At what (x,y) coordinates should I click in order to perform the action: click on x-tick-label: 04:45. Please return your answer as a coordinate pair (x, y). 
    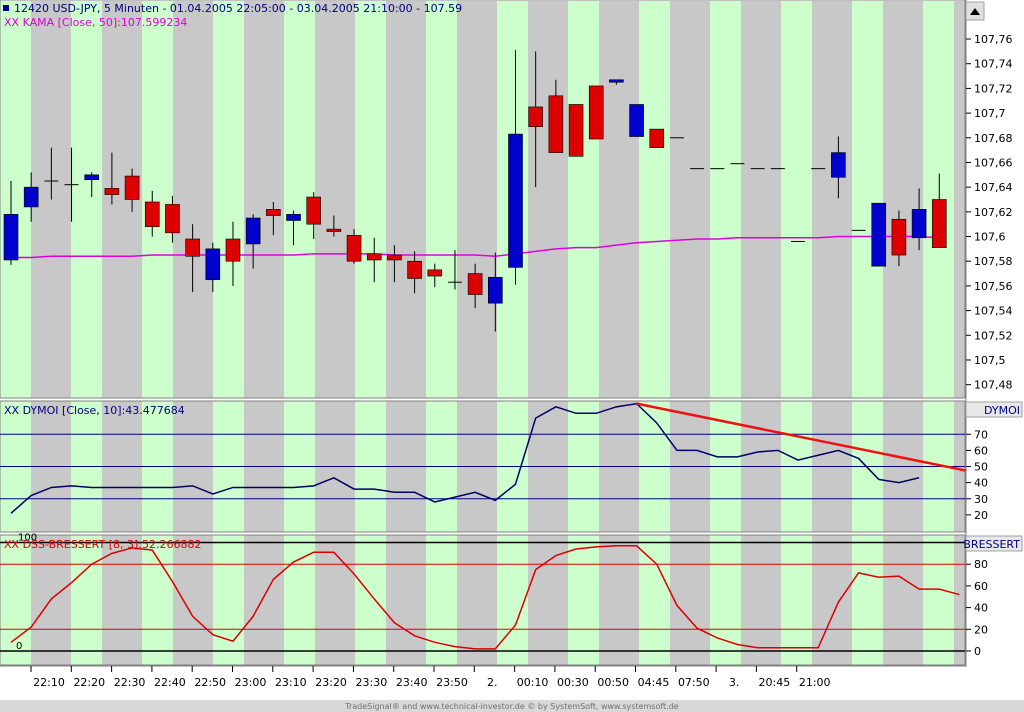
    Looking at the image, I should click on (654, 682).